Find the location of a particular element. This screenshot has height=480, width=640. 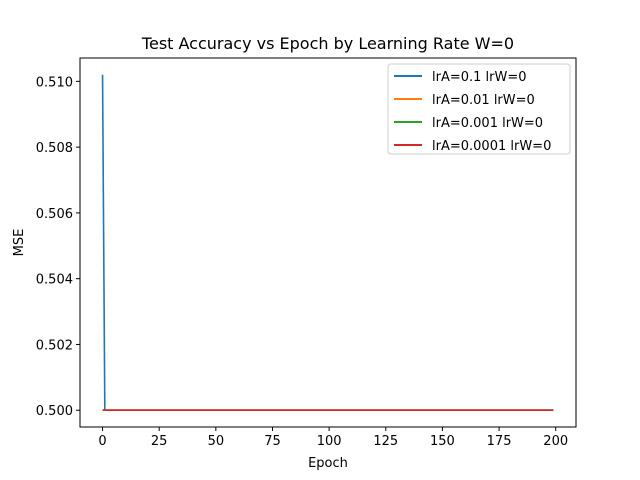

legend-label: lrA=0.001 lrW=0 is located at coordinates (487, 123).